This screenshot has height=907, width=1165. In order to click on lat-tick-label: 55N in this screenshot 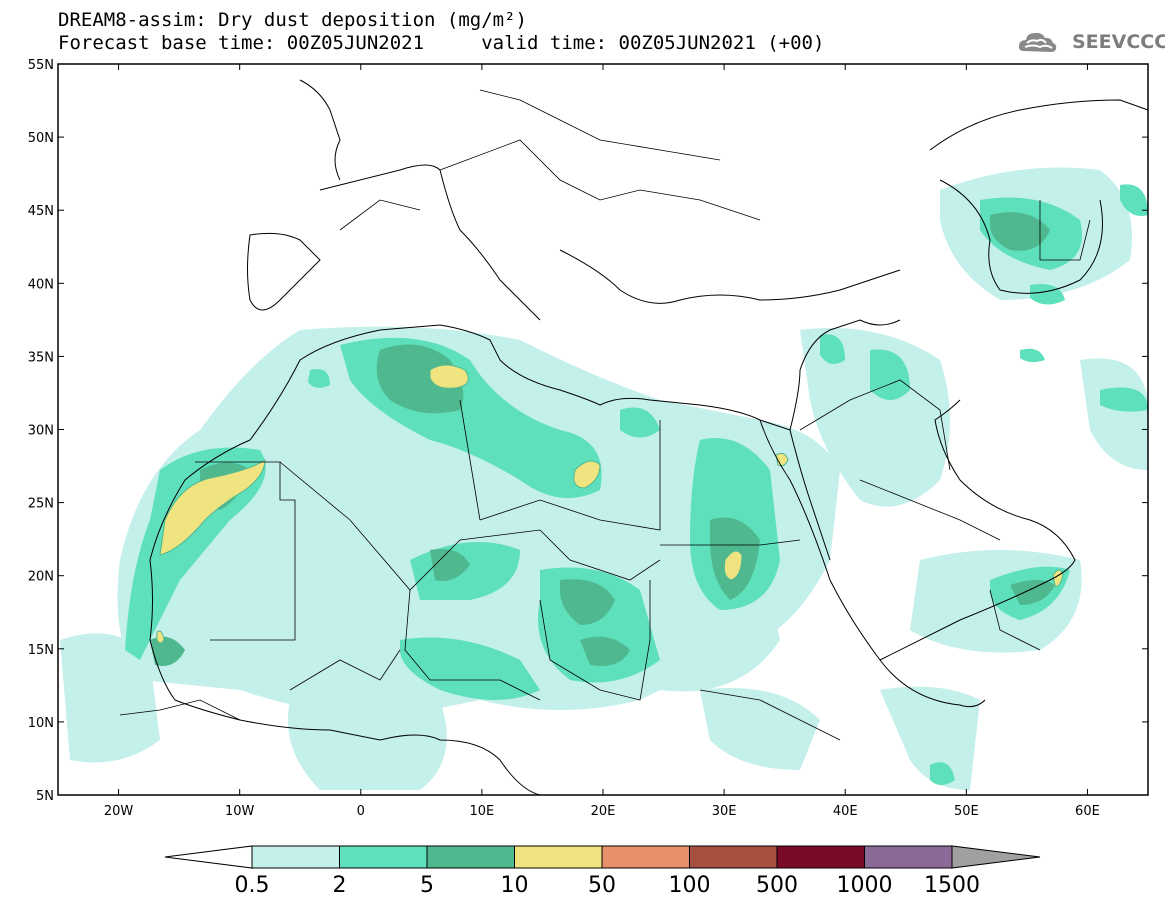, I will do `click(41, 65)`.